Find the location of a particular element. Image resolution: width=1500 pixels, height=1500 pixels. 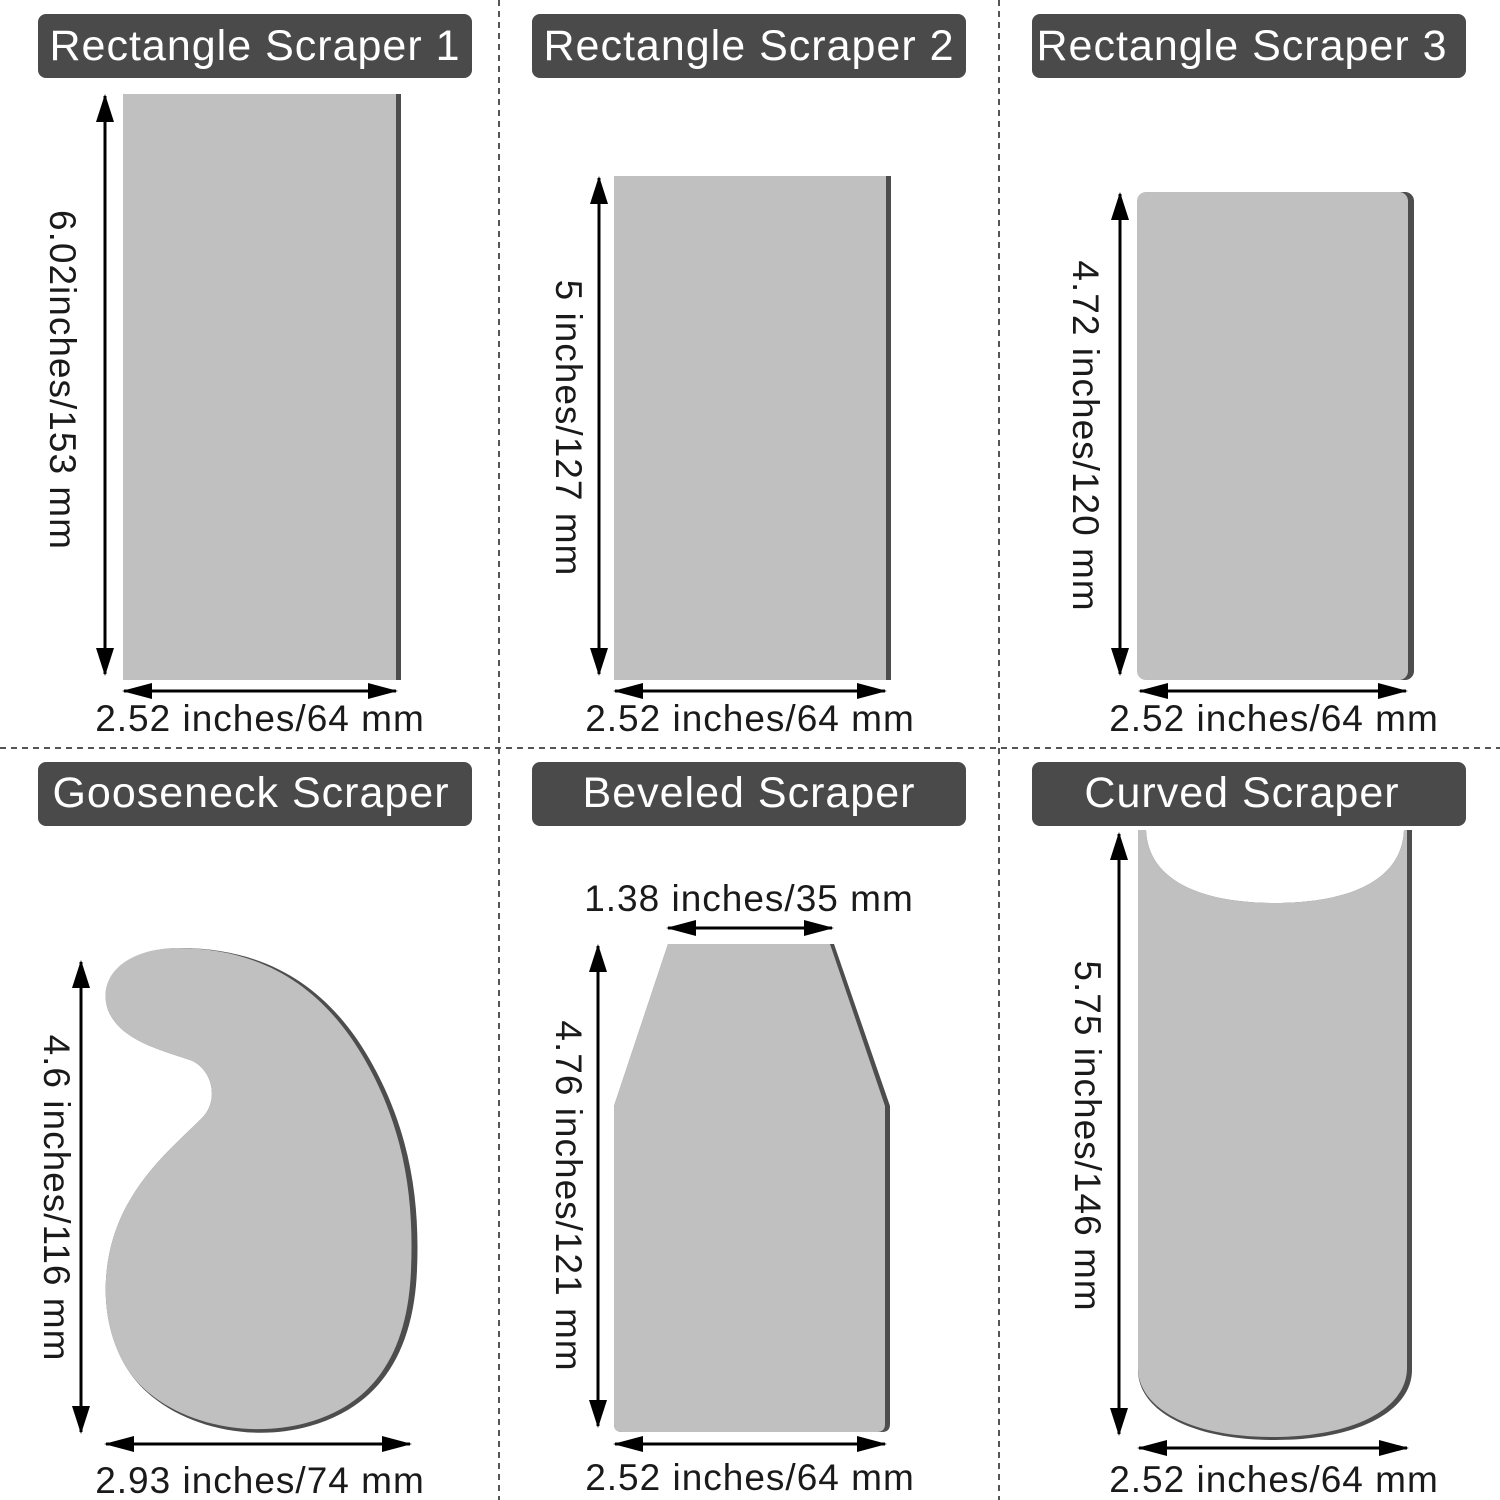

panel-title: Rectangle Scraper 2 is located at coordinates (749, 46).